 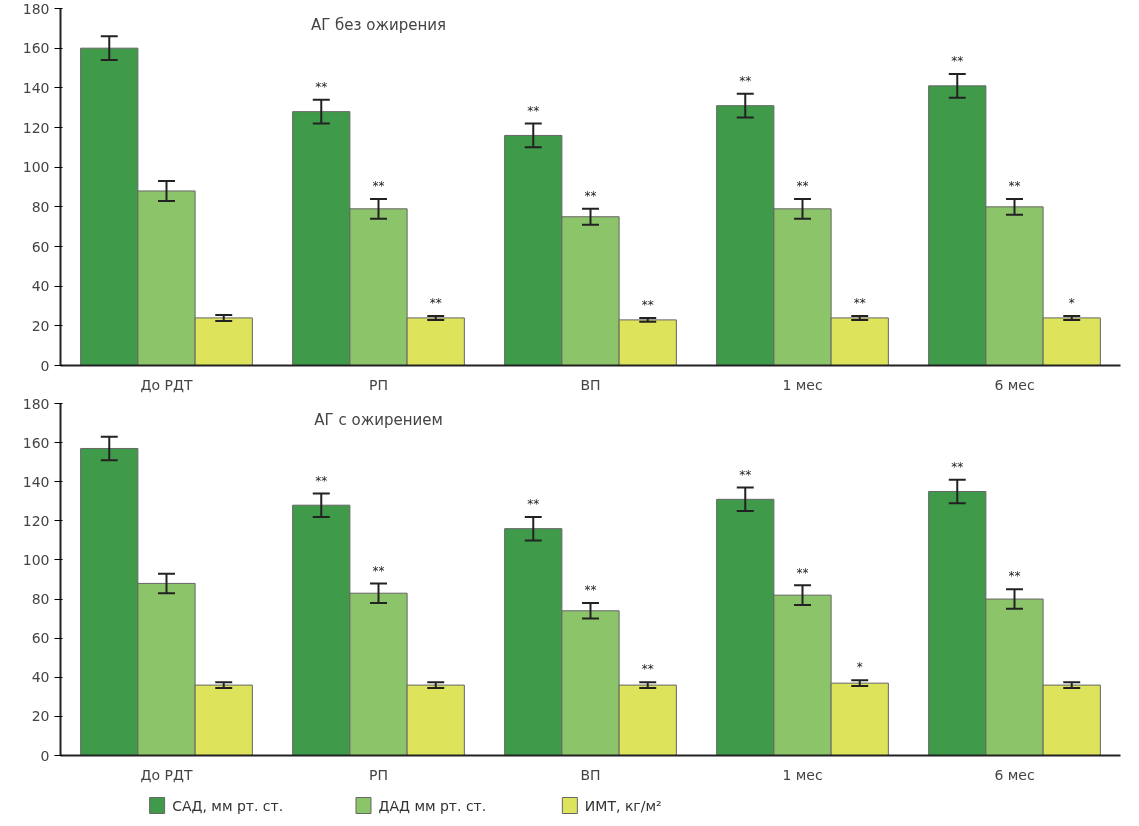 What do you see at coordinates (378, 420) in the screenshot?
I see `text: АГ с ожирением` at bounding box center [378, 420].